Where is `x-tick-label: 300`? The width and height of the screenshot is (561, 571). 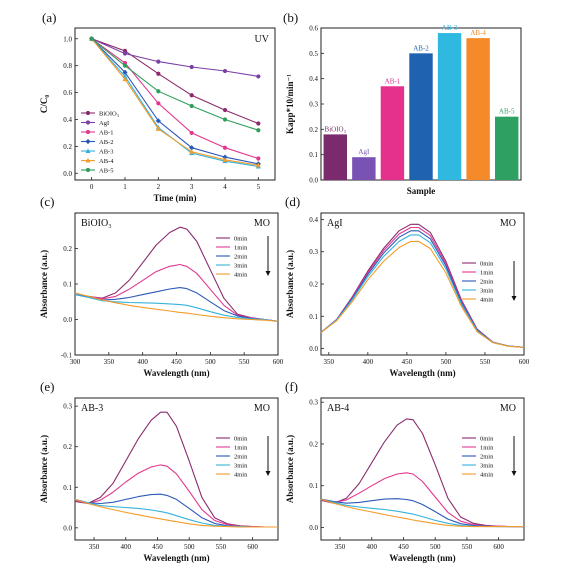
x-tick-label: 300 is located at coordinates (75, 362).